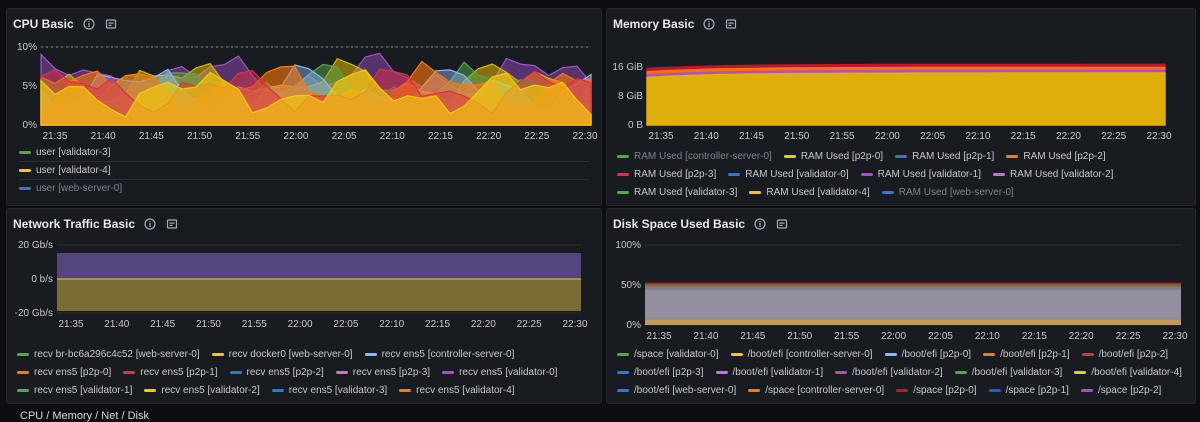 The width and height of the screenshot is (1200, 422). What do you see at coordinates (679, 224) in the screenshot?
I see `panel-title: Disk Space Used Basic` at bounding box center [679, 224].